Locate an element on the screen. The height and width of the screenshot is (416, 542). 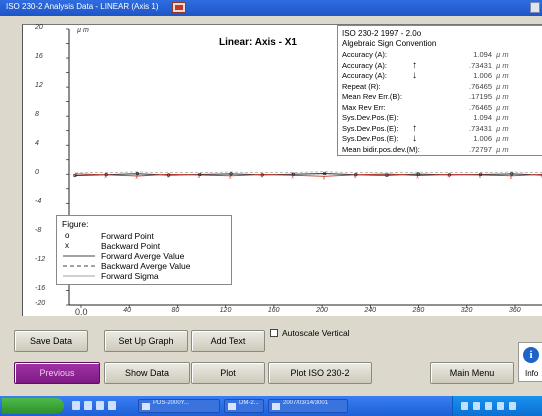
info-button: i Info is located at coordinates (530, 362).